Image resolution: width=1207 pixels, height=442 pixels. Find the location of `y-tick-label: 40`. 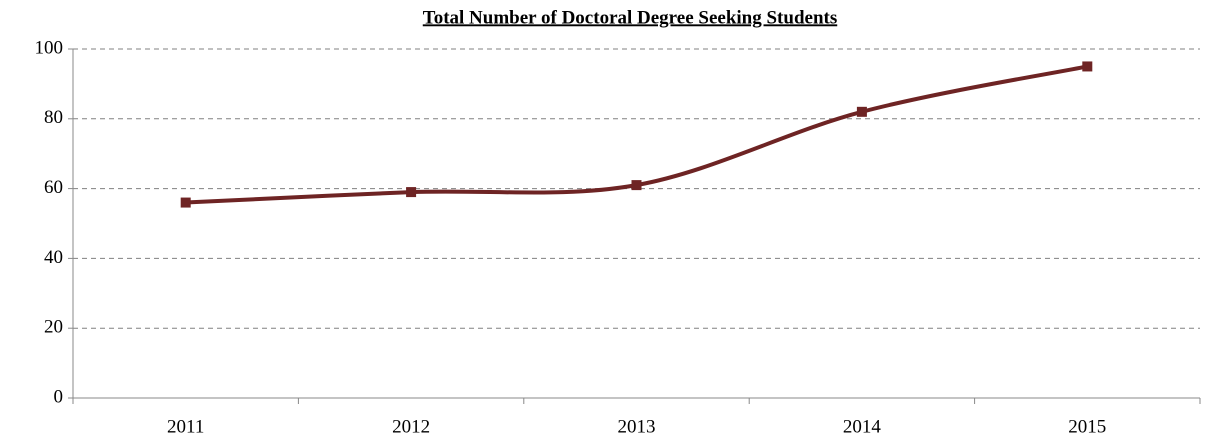

y-tick-label: 40 is located at coordinates (53, 257).